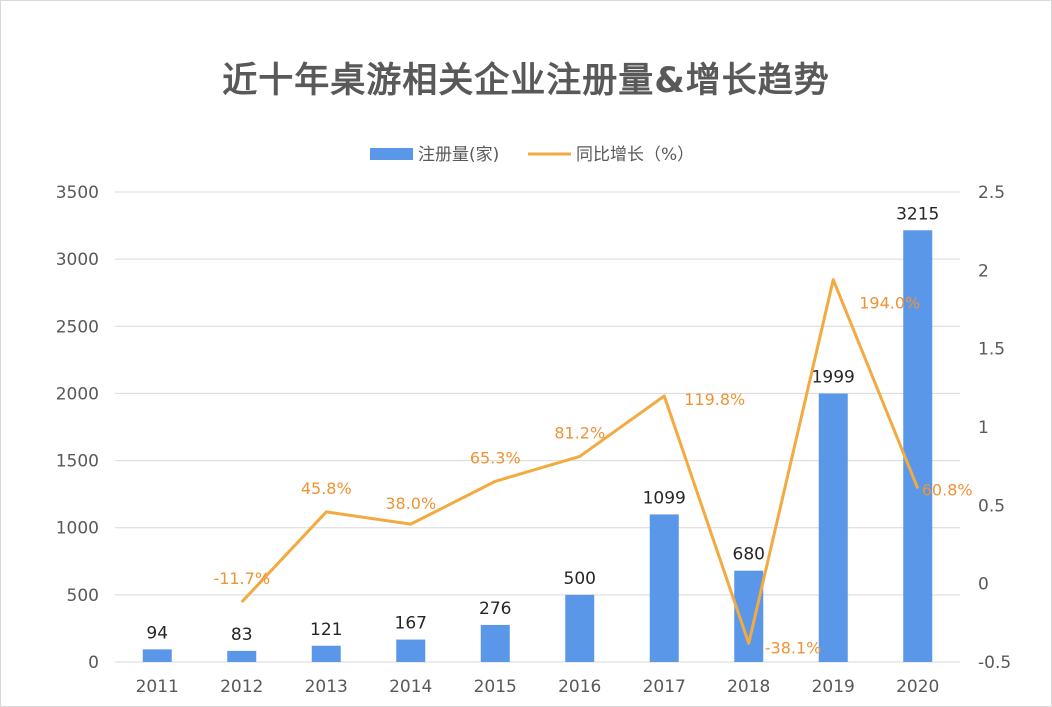 Image resolution: width=1052 pixels, height=707 pixels. I want to click on y-left-tick-1500: 1500, so click(77, 462).